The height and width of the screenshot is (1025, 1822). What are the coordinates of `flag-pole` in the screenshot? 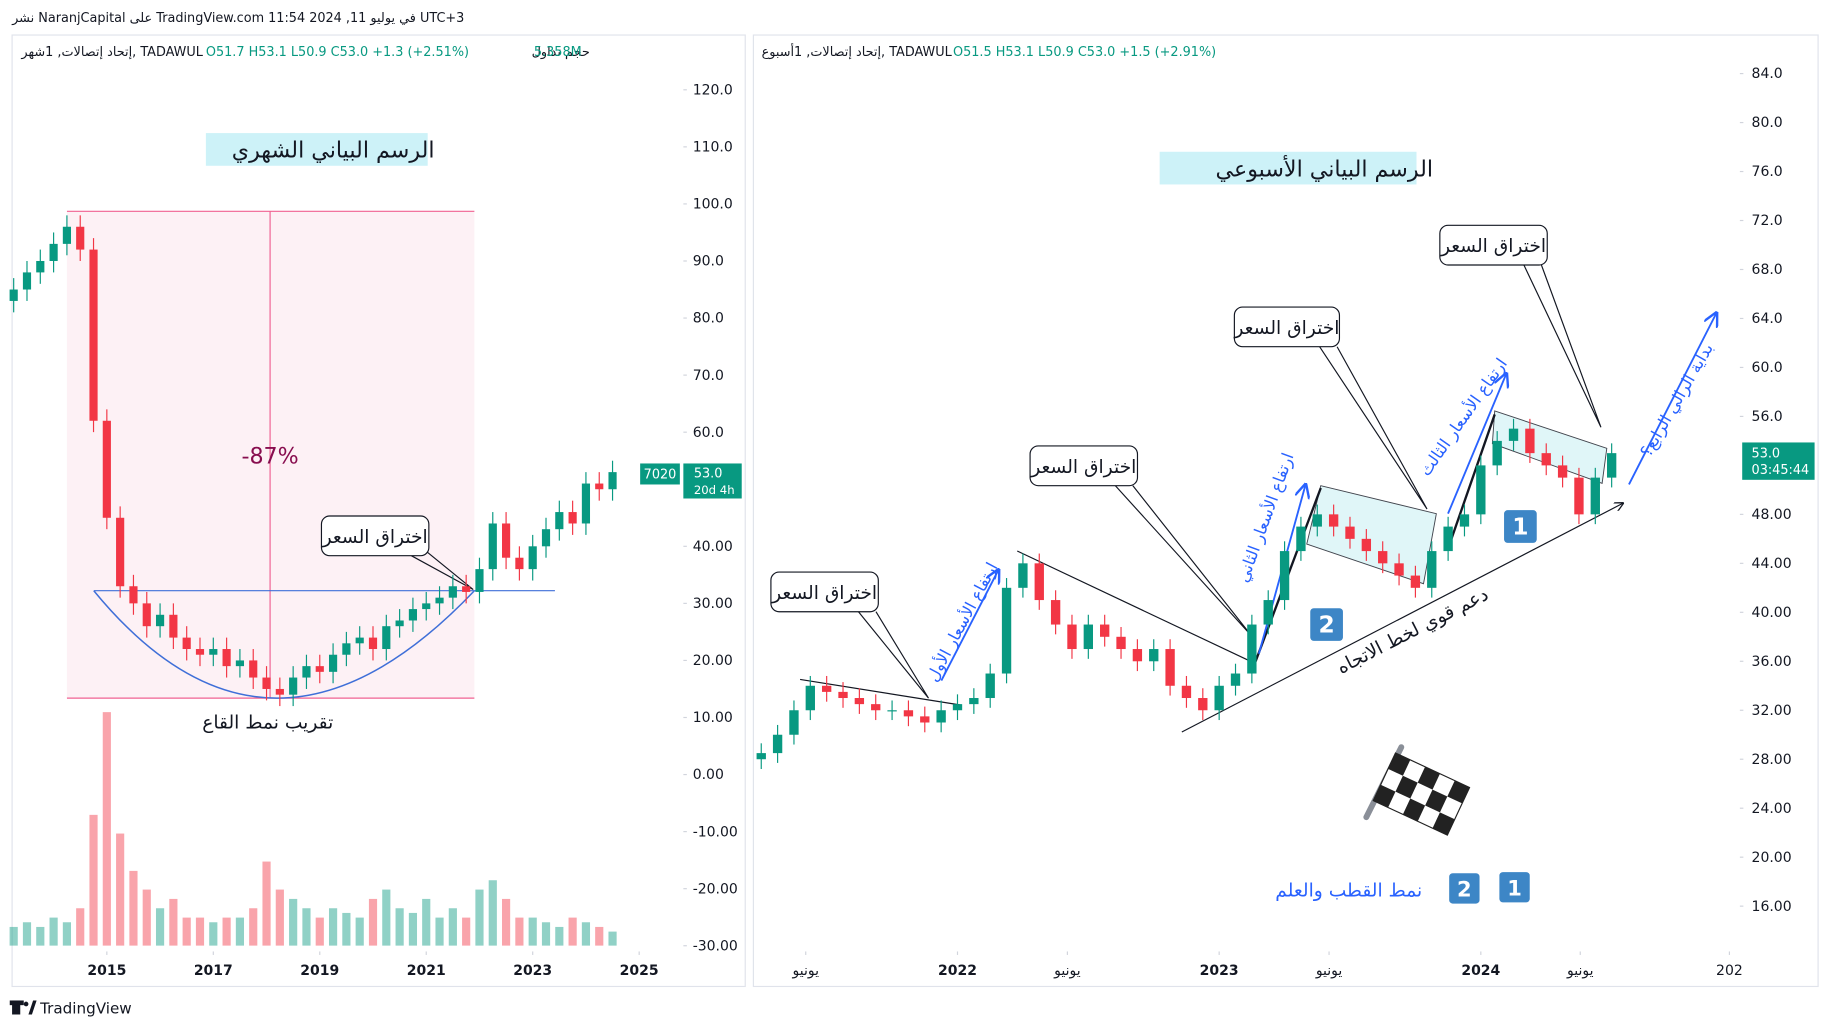 It's located at (1471, 482).